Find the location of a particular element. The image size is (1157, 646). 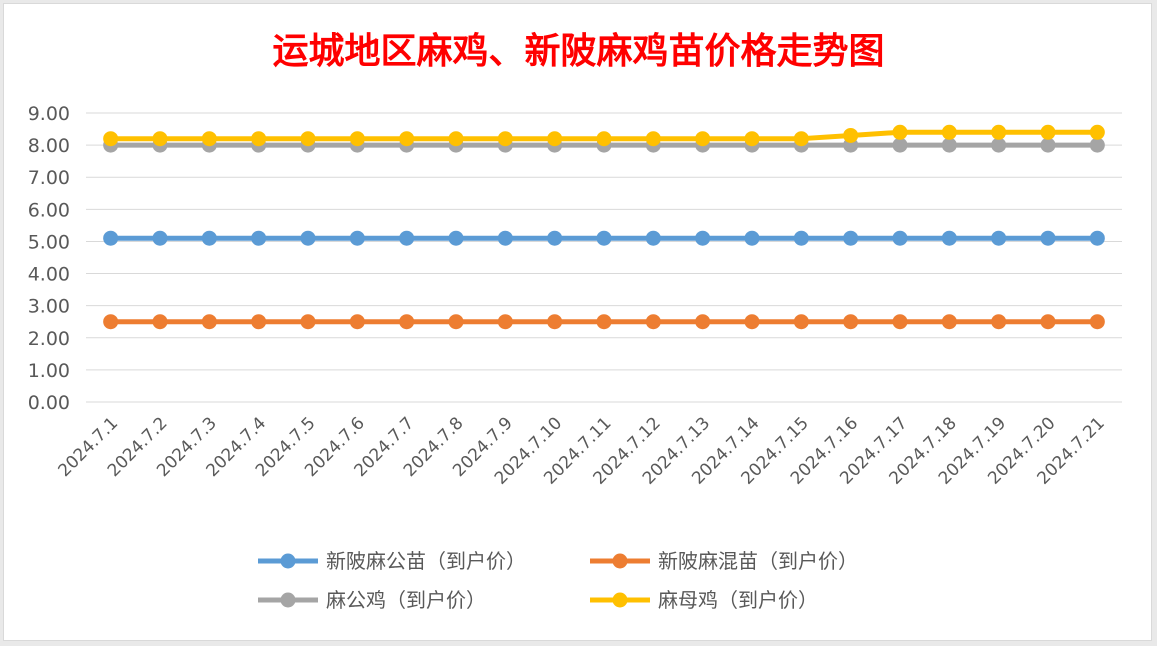

legend-item-2: 麻公鸡（到户价） is located at coordinates (372, 600).